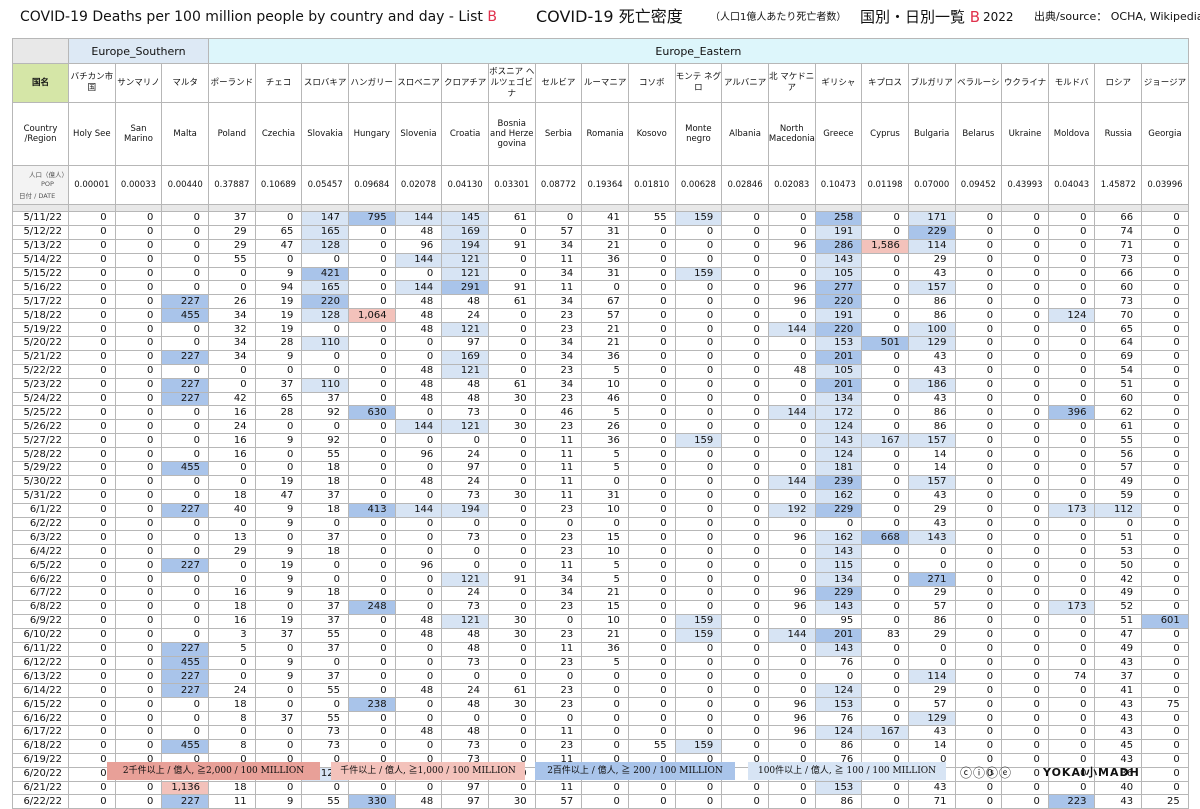 The image size is (1200, 809). What do you see at coordinates (838, 732) in the screenshot?
I see `data-cell: 124` at bounding box center [838, 732].